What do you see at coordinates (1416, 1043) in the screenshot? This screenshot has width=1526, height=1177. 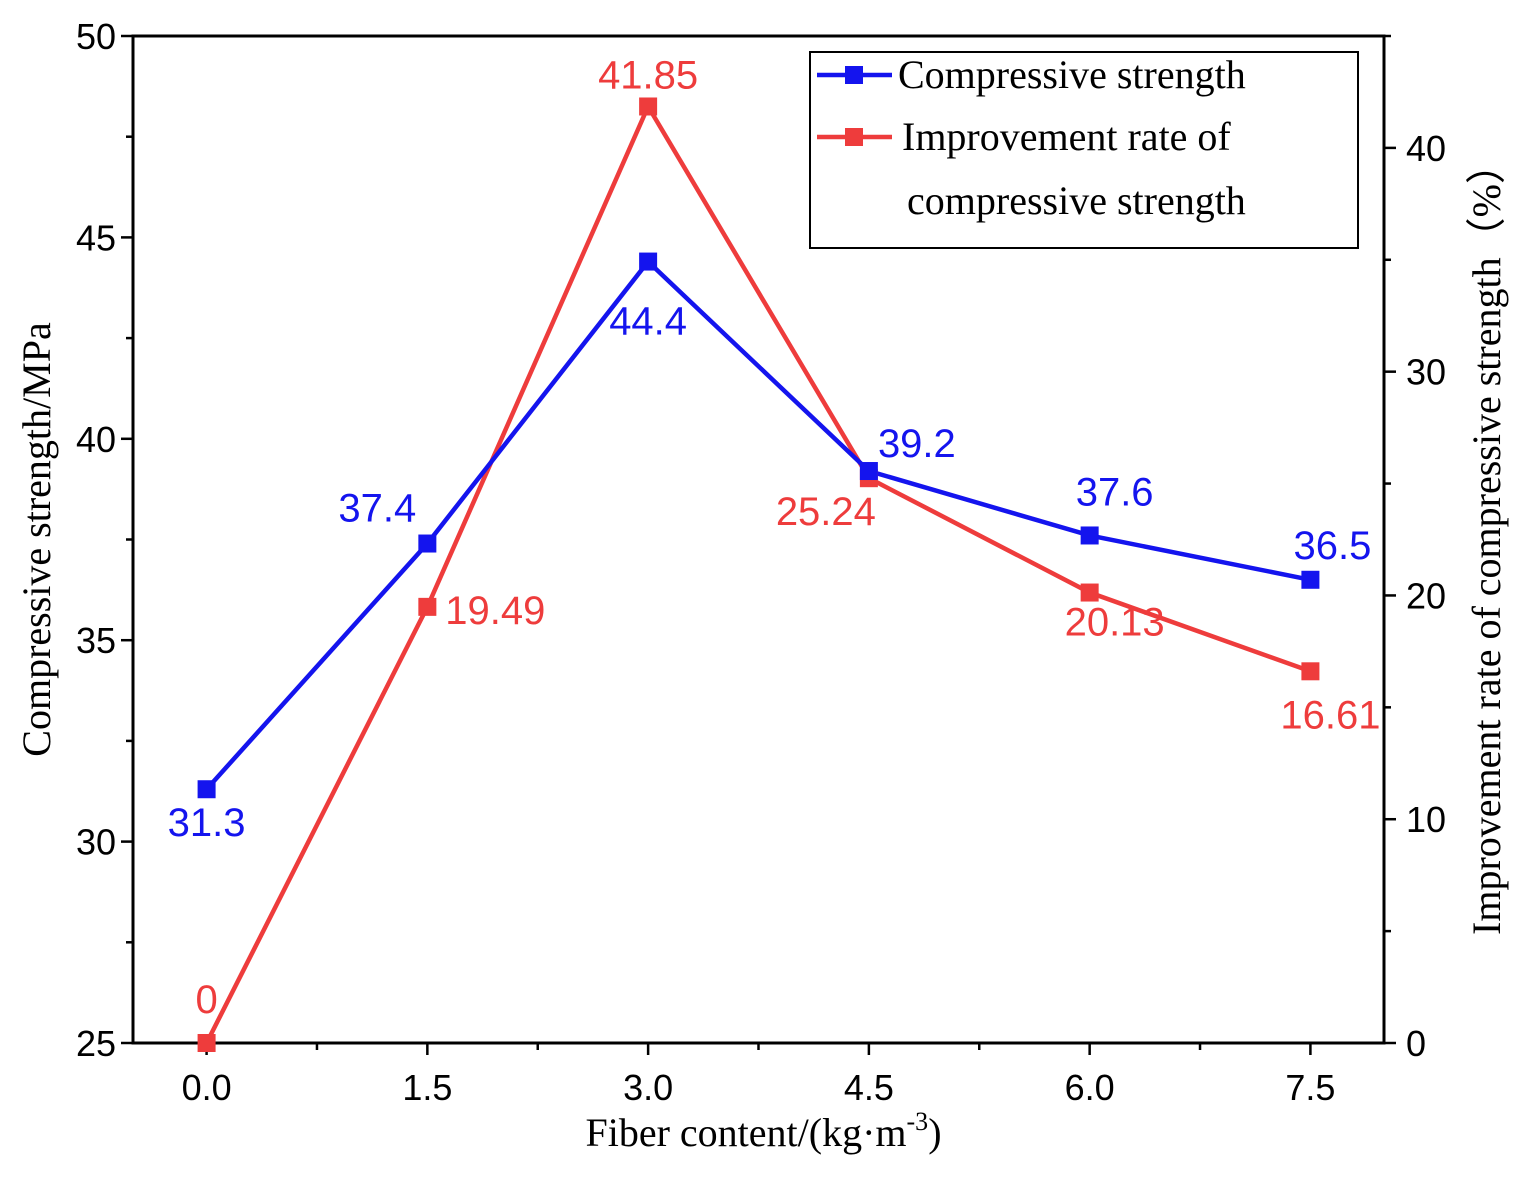 I see `y-right-tick-label: 0` at bounding box center [1416, 1043].